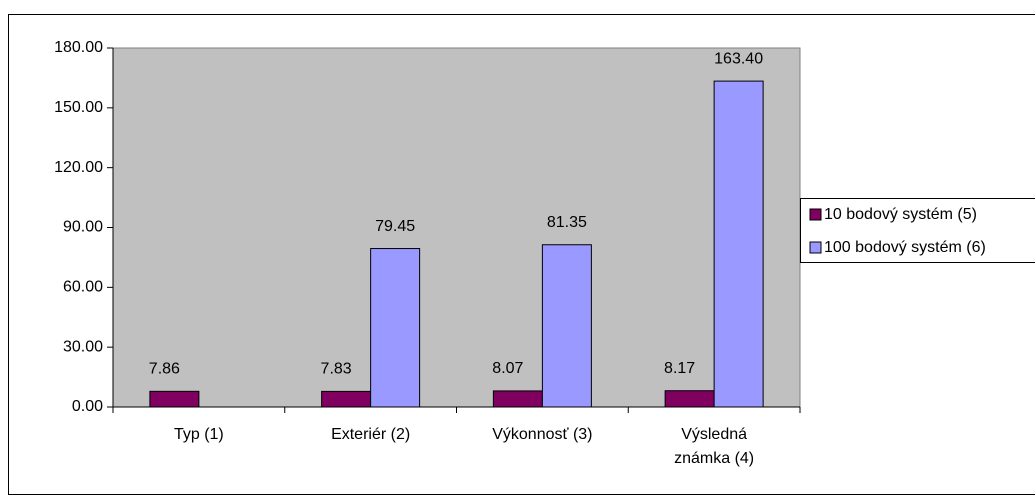 The image size is (1035, 498). I want to click on x-tick-label: Typ (1), so click(198, 434).